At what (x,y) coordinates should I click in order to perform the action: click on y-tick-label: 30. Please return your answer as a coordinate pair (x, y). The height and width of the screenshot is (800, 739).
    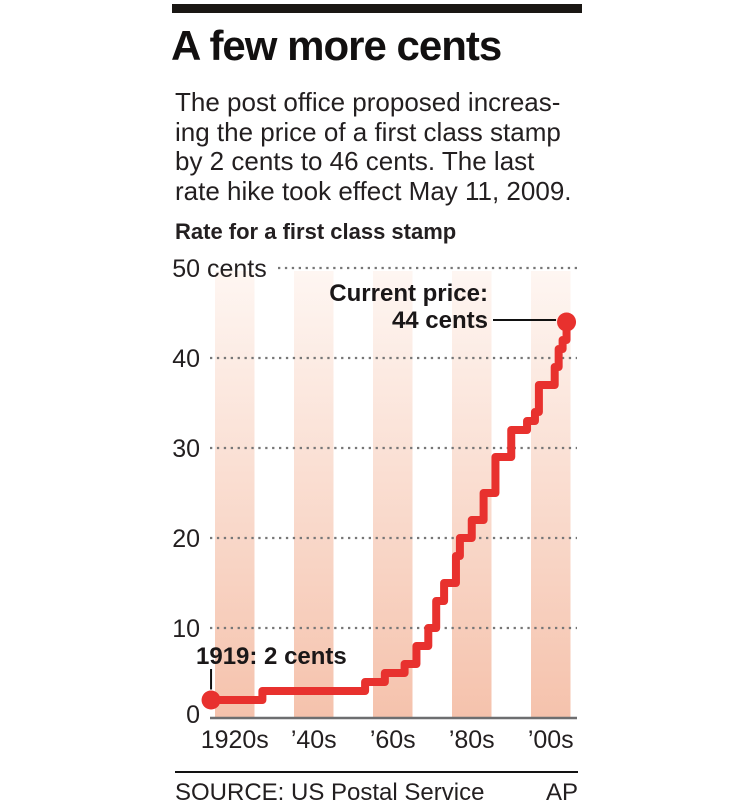
    Looking at the image, I should click on (186, 449).